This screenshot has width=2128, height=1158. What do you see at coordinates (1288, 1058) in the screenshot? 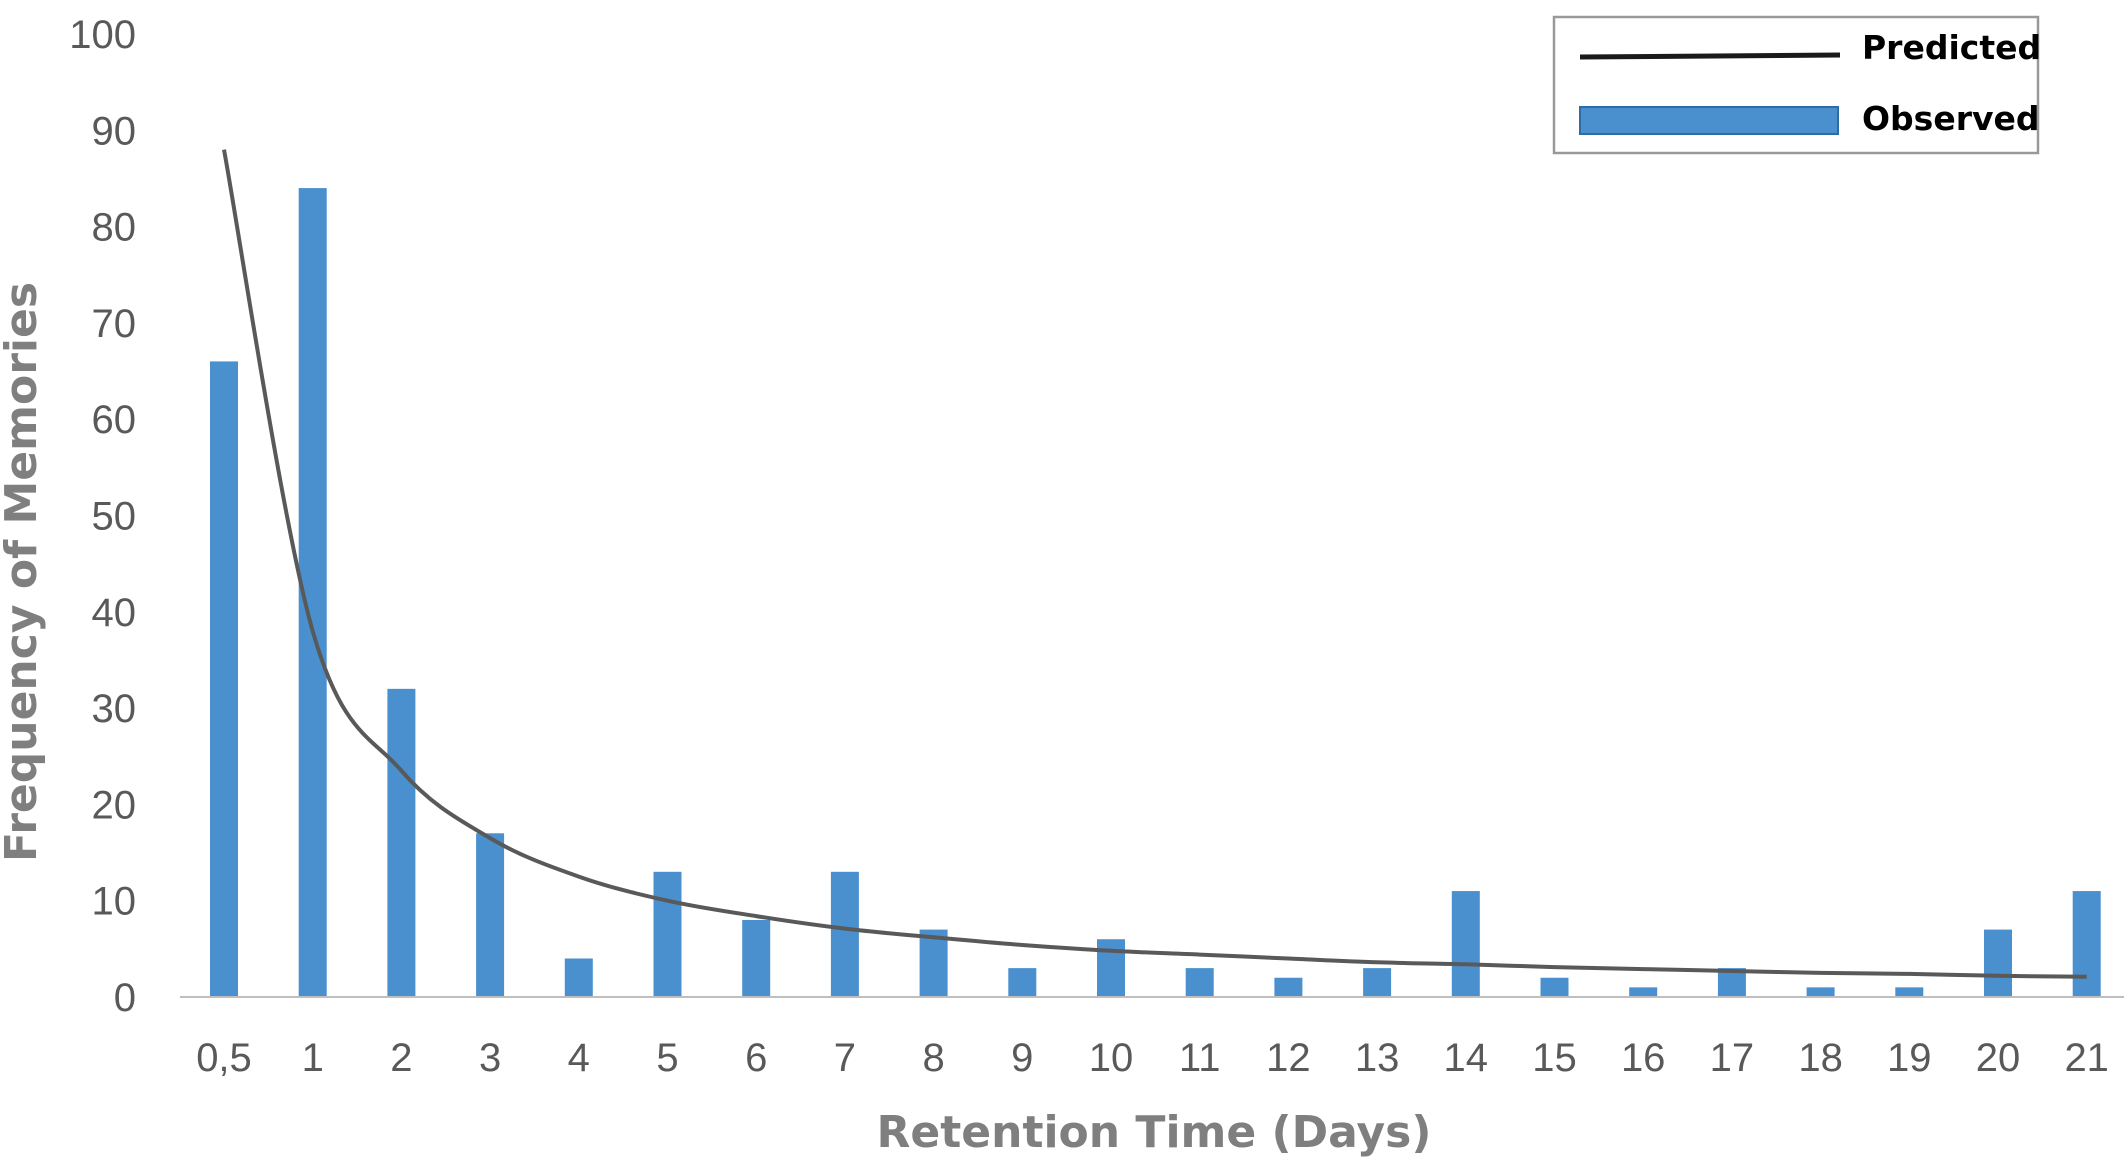
I see `x-tick-label: 12` at bounding box center [1288, 1058].